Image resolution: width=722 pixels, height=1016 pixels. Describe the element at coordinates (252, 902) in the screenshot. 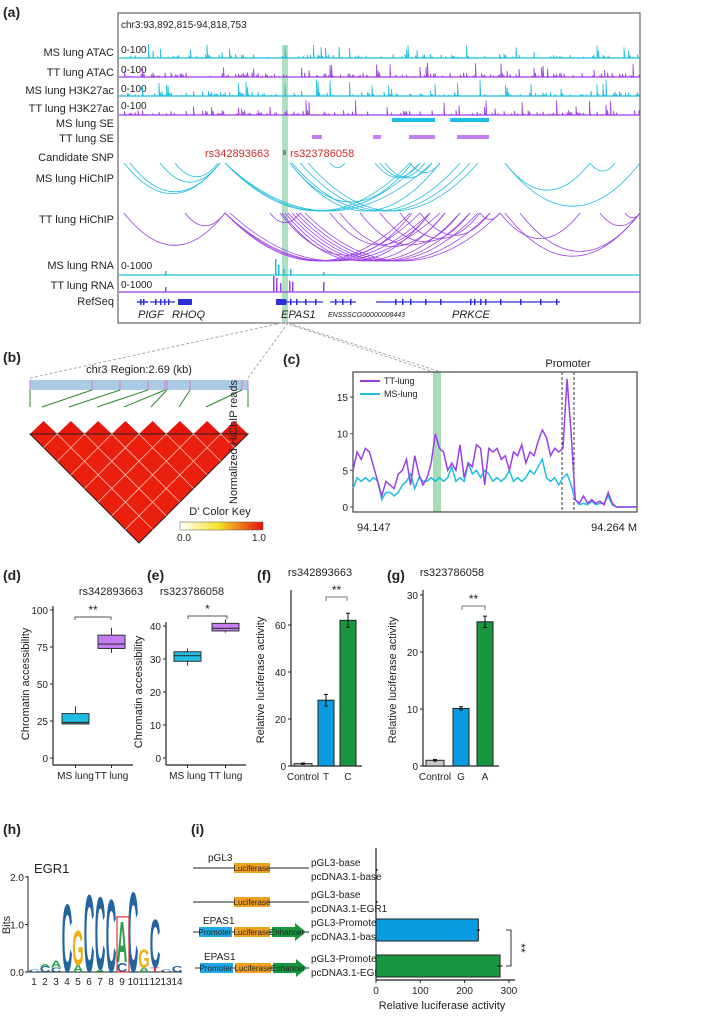

I see `luciferase-label: Luciferase` at that location.